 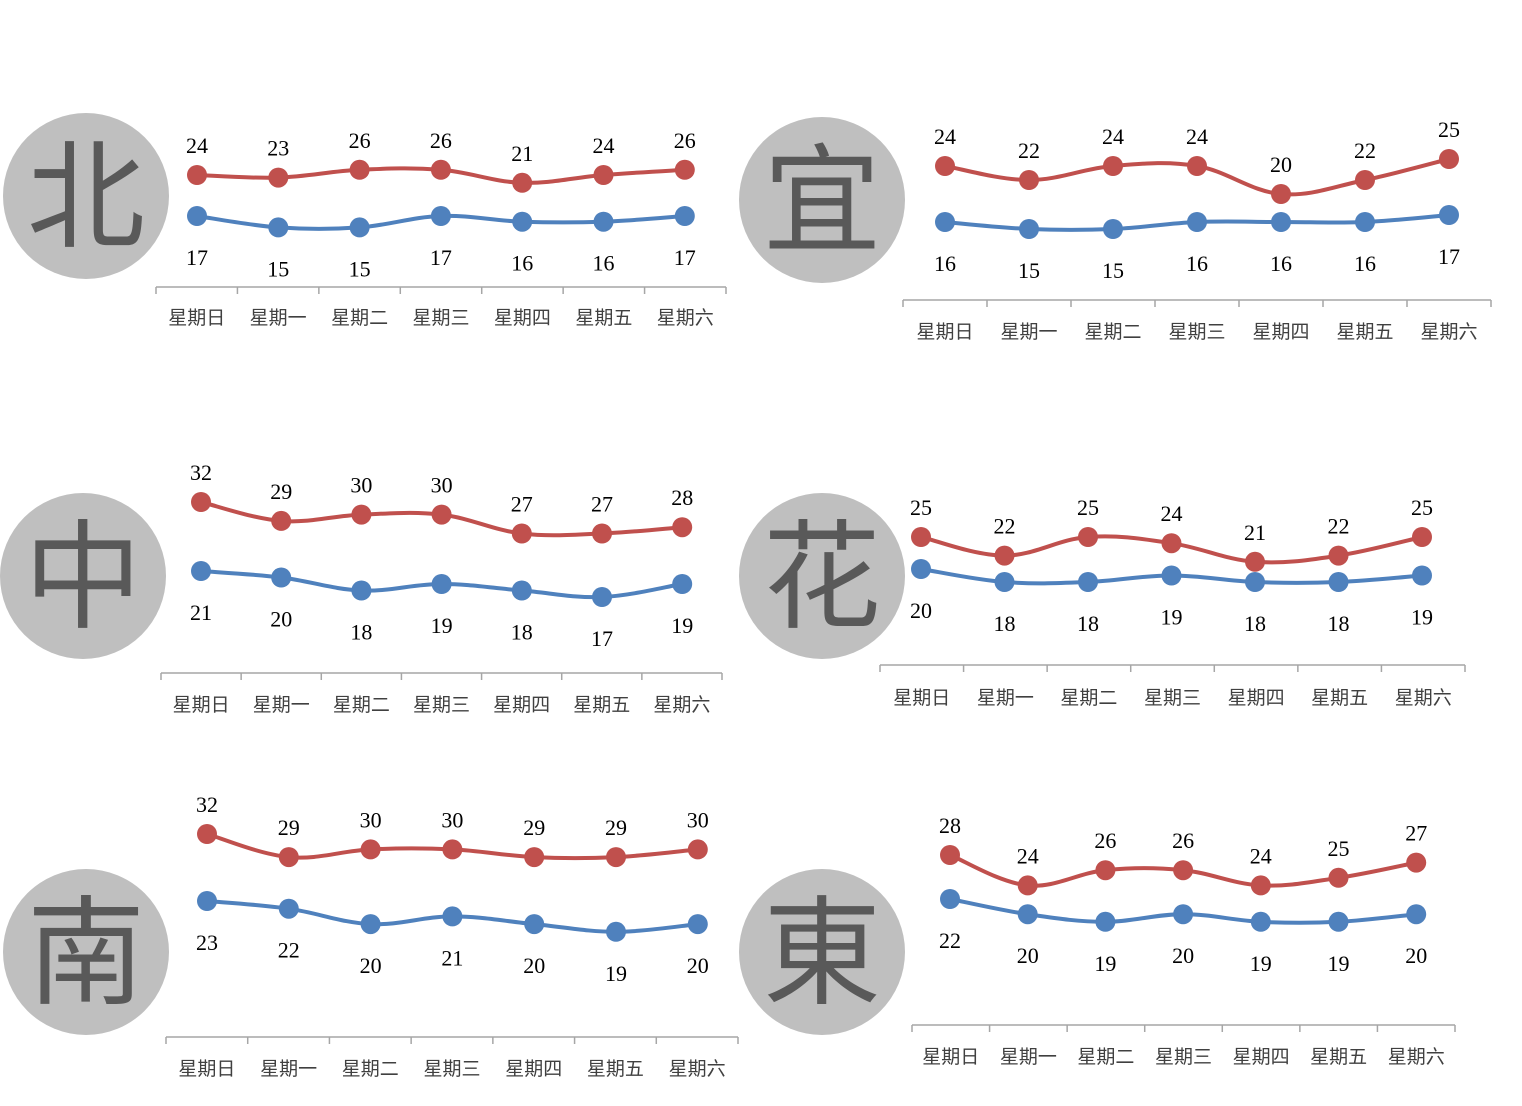 I want to click on data-label-low: 22, so click(x=950, y=940).